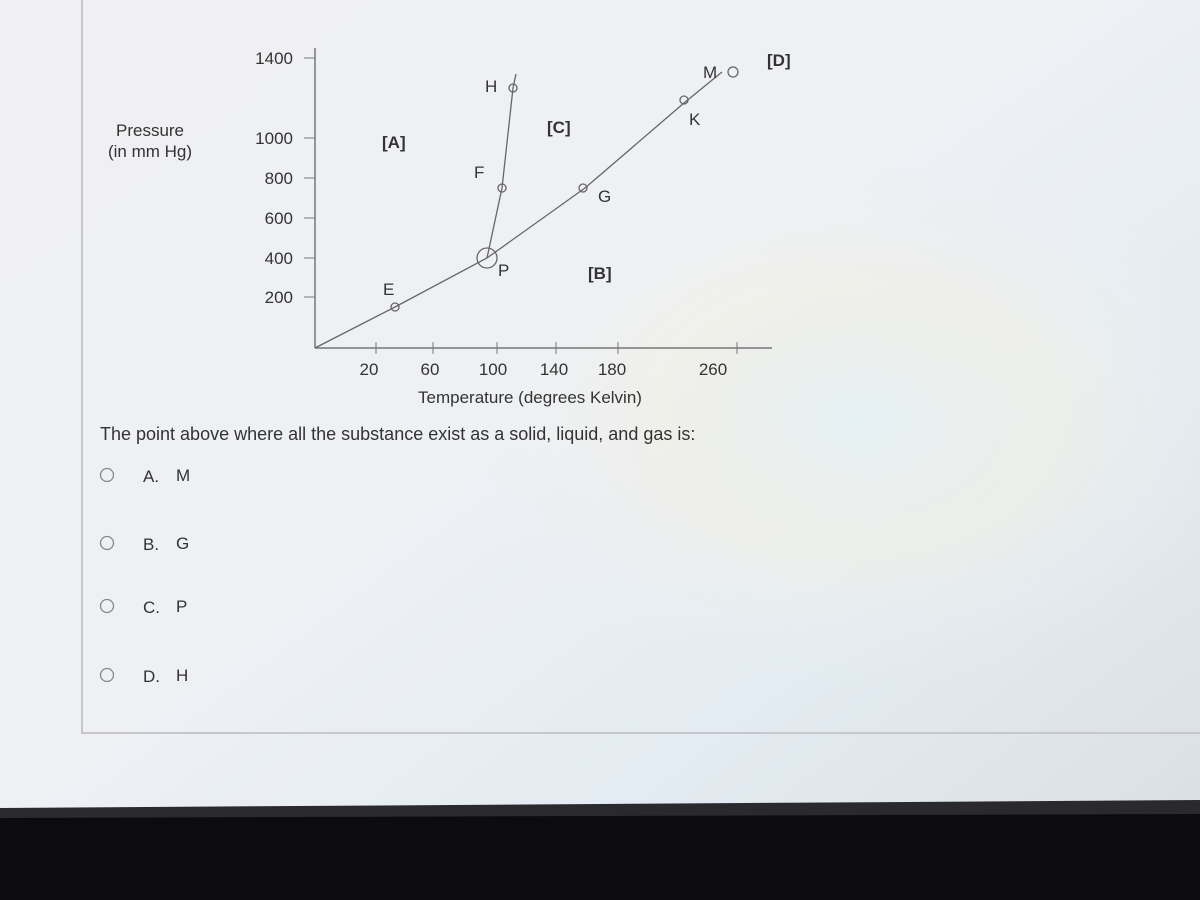 This screenshot has height=900, width=1200. What do you see at coordinates (600, 273) in the screenshot?
I see `region-label: [B]` at bounding box center [600, 273].